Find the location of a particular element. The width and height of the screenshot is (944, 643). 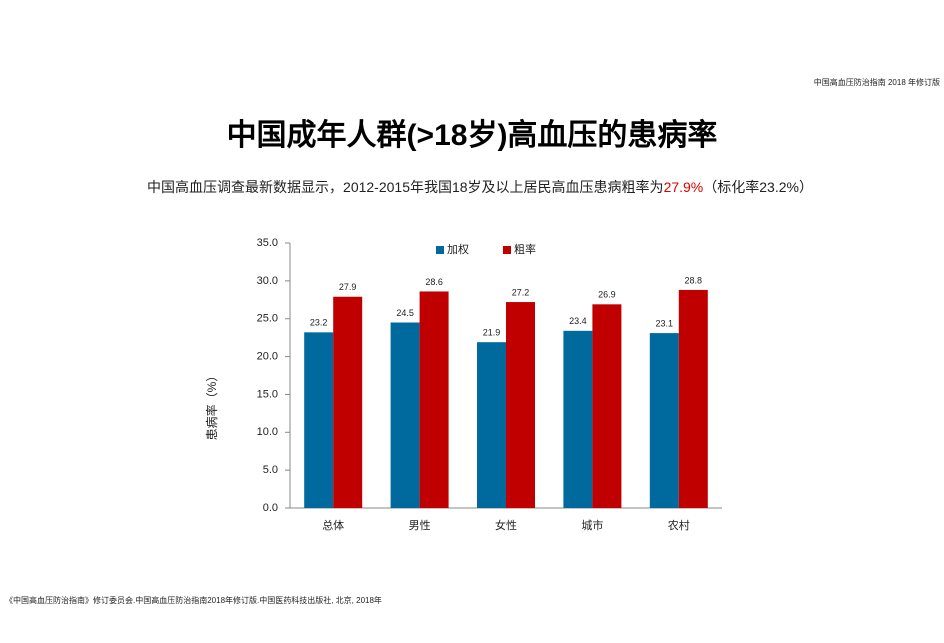

chart-title: 中国成年人群(>18岁)高血压的患病率 is located at coordinates (472, 135).